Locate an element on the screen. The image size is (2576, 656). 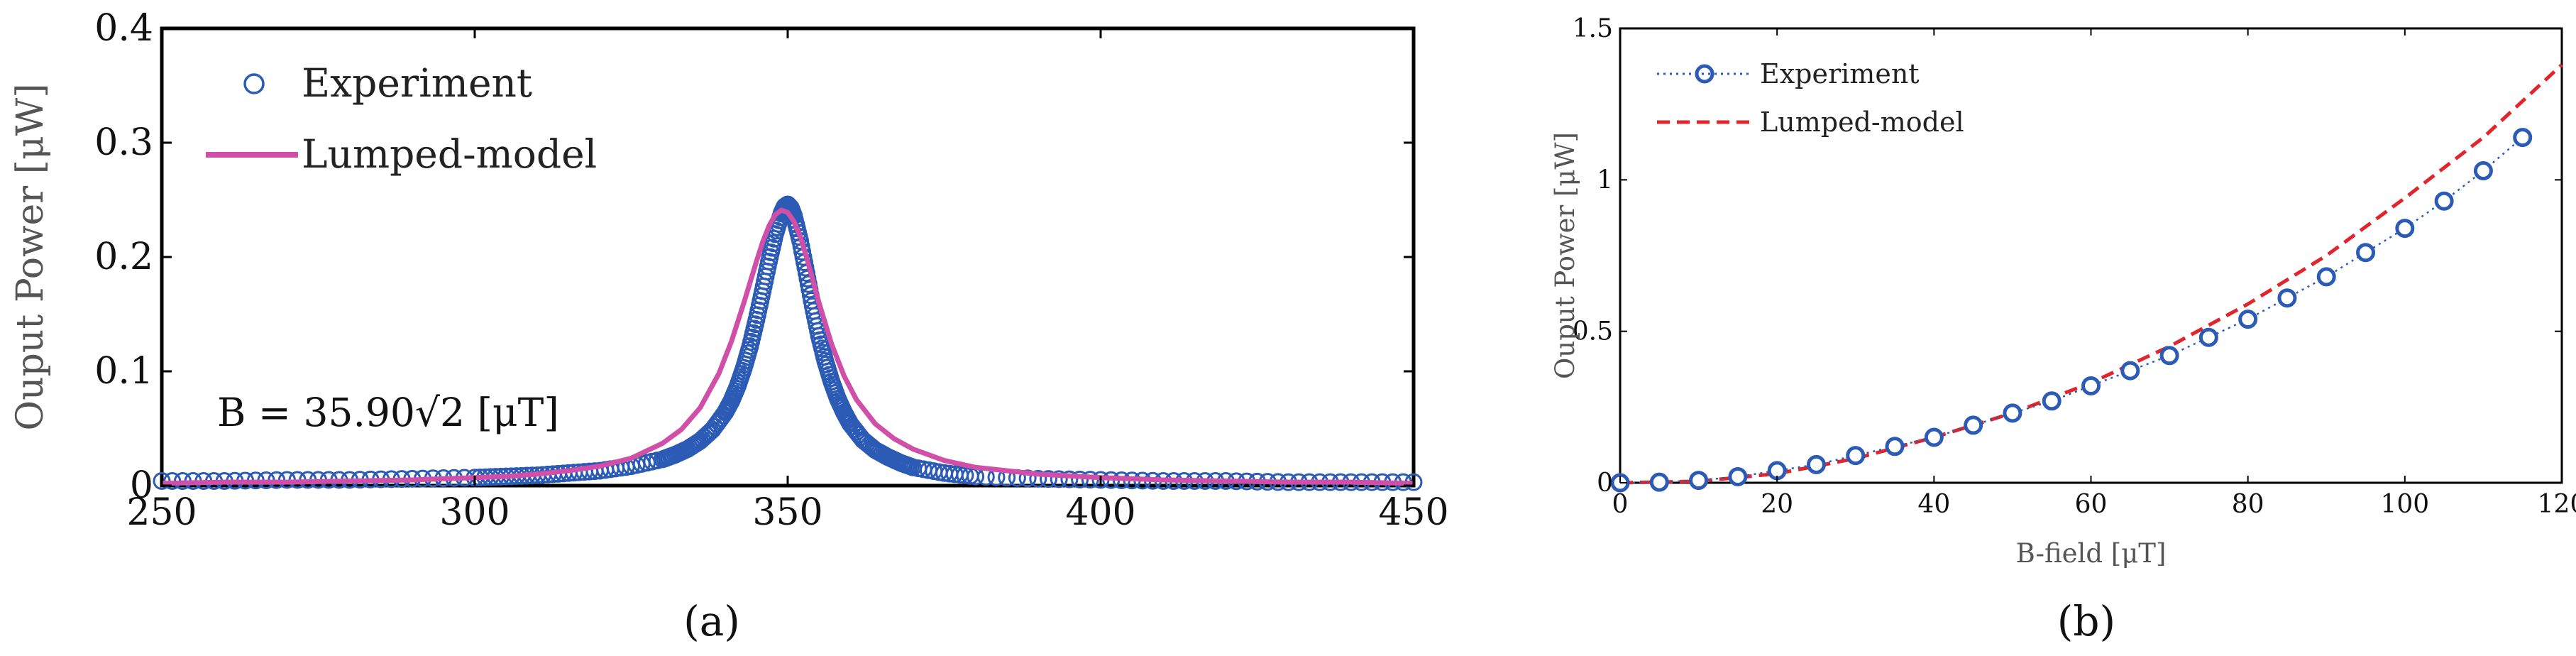
panel-a-legend-experiment-label: Experiment is located at coordinates (417, 83).